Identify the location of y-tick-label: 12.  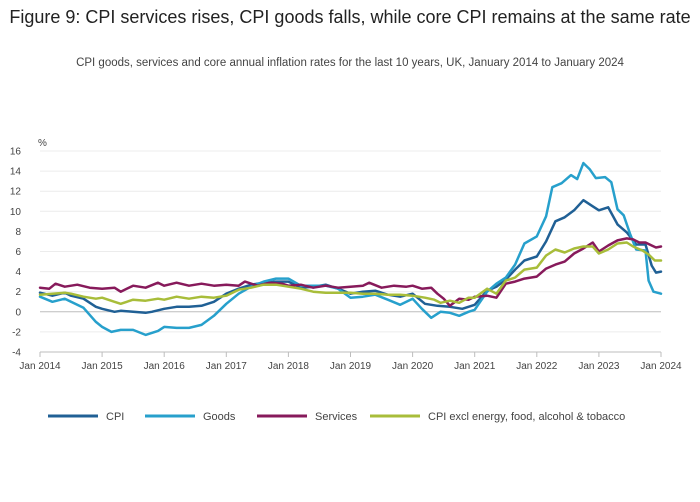
(16, 192).